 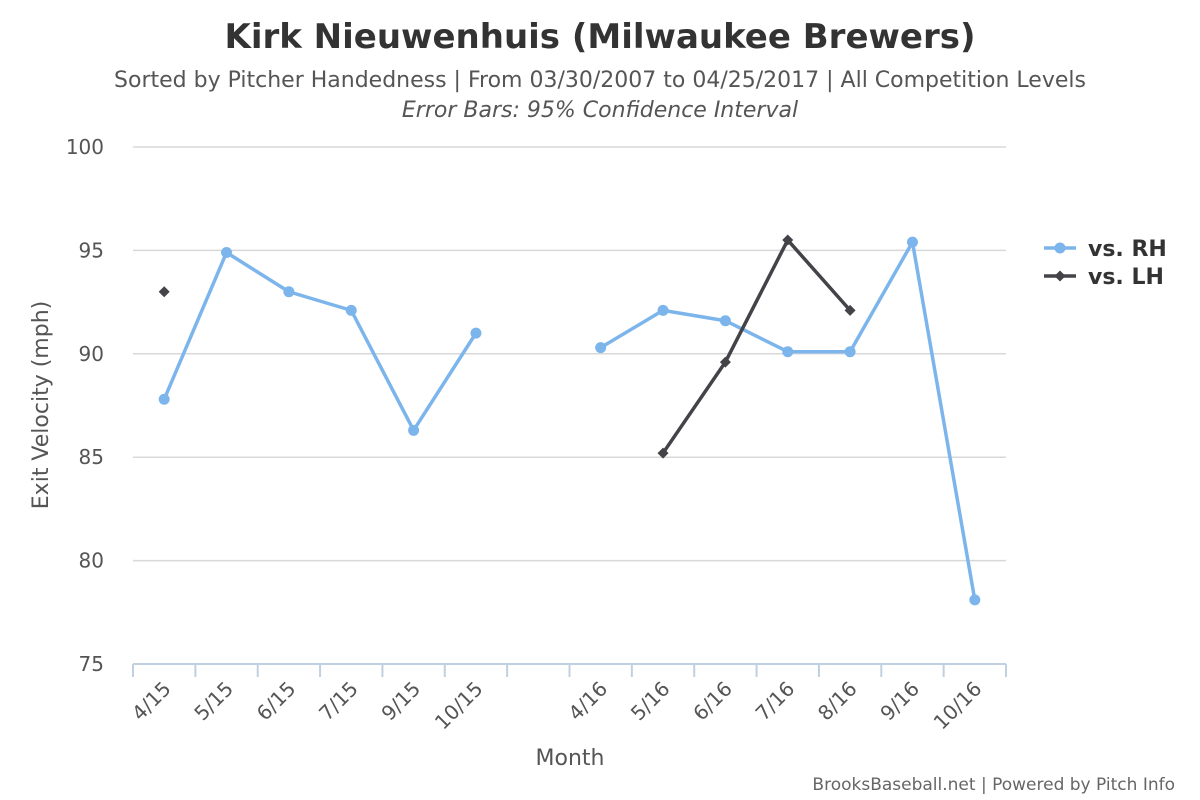 What do you see at coordinates (213, 701) in the screenshot?
I see `x-tick-label: 5/15` at bounding box center [213, 701].